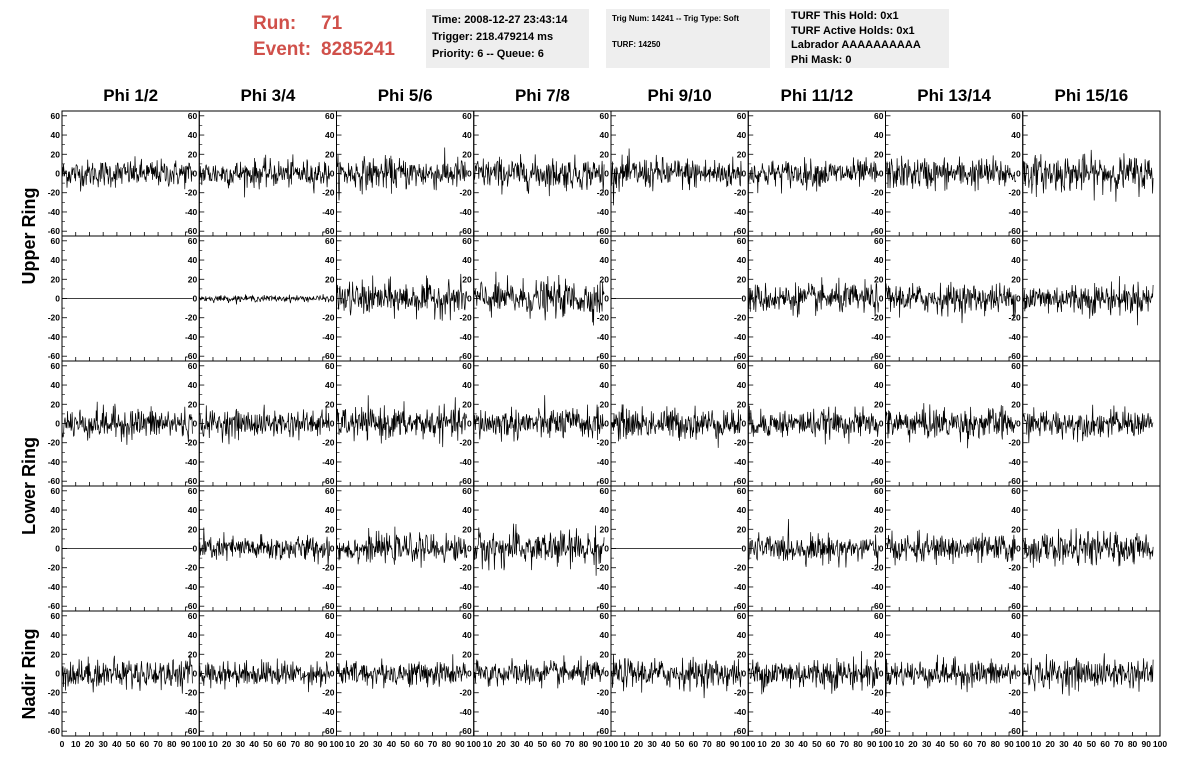  Describe the element at coordinates (324, 24) in the screenshot. I see `run-row: Run: 71` at that location.